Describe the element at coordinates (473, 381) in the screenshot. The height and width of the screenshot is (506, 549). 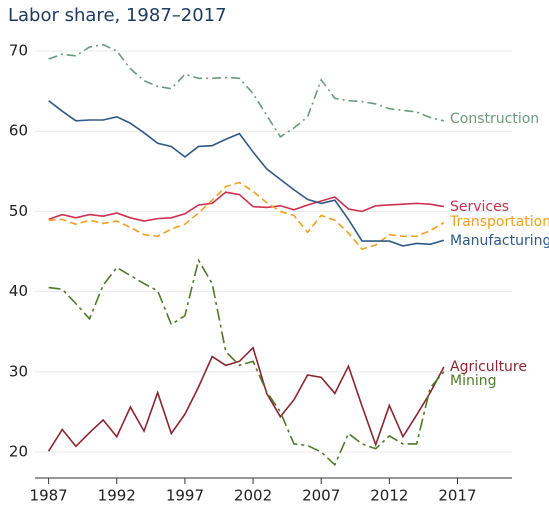
I see `series-label: Mining` at that location.